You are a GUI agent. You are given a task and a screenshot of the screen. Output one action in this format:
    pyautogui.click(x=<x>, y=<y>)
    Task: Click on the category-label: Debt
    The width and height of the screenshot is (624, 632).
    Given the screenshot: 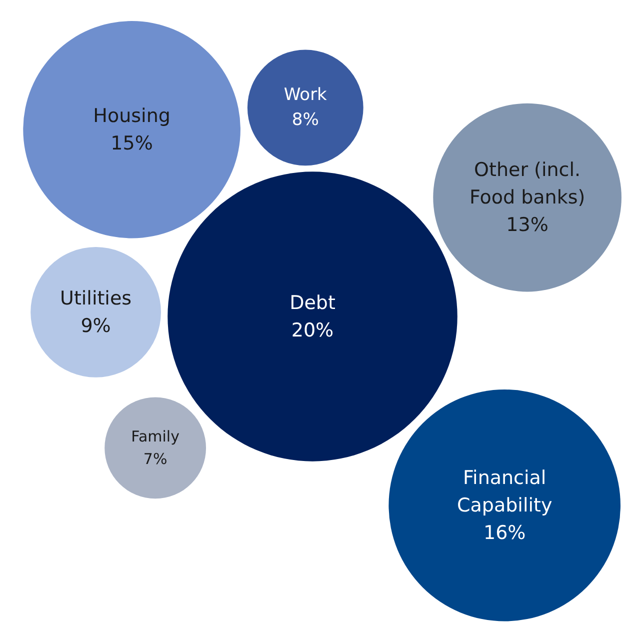 What is the action you would take?
    pyautogui.click(x=313, y=303)
    